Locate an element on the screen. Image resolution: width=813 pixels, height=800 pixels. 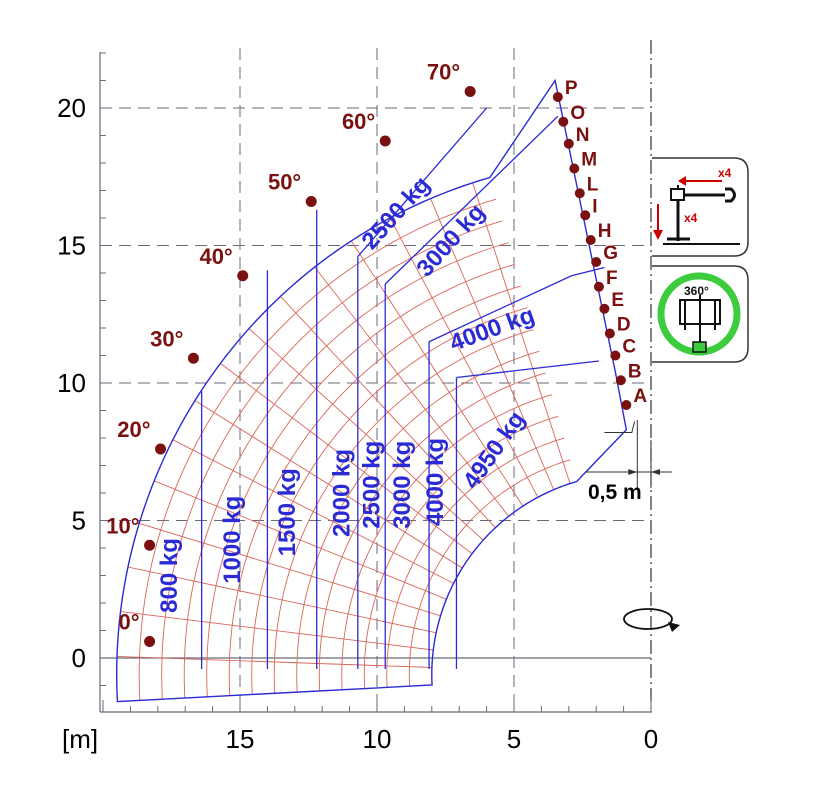
angle-label: 0° is located at coordinates (129, 622).